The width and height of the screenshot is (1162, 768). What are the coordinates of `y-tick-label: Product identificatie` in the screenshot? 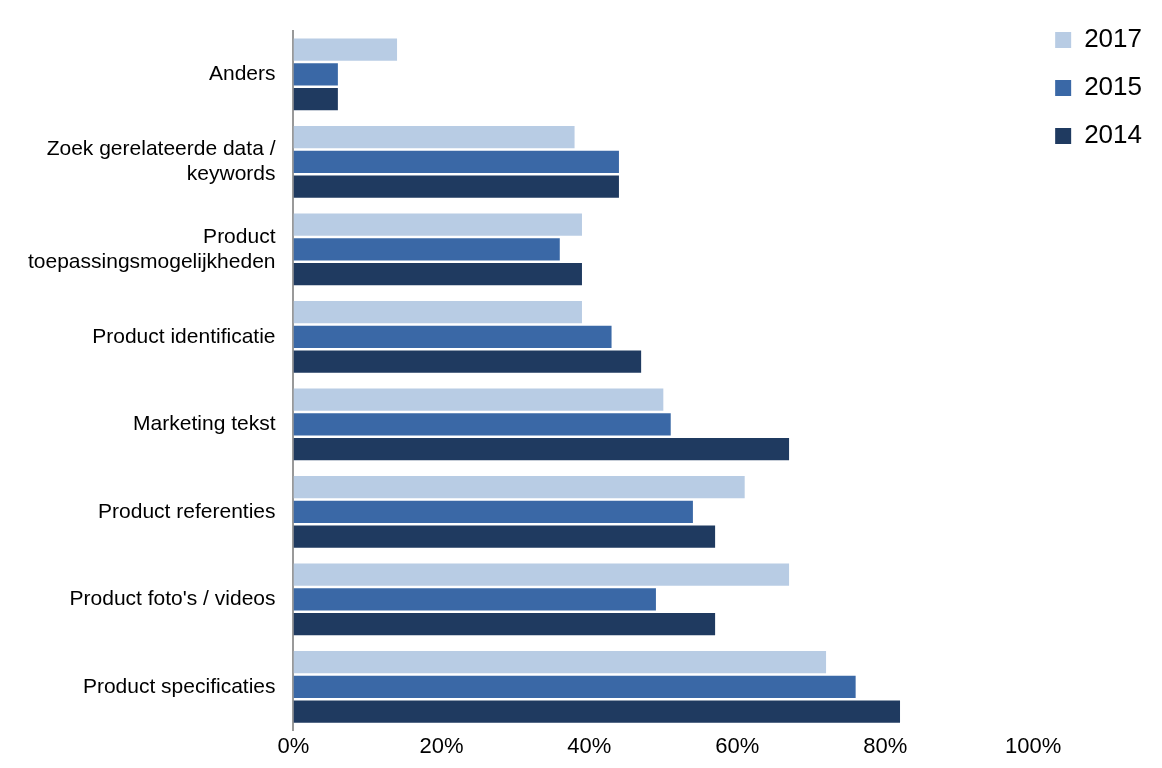 It's located at (184, 335).